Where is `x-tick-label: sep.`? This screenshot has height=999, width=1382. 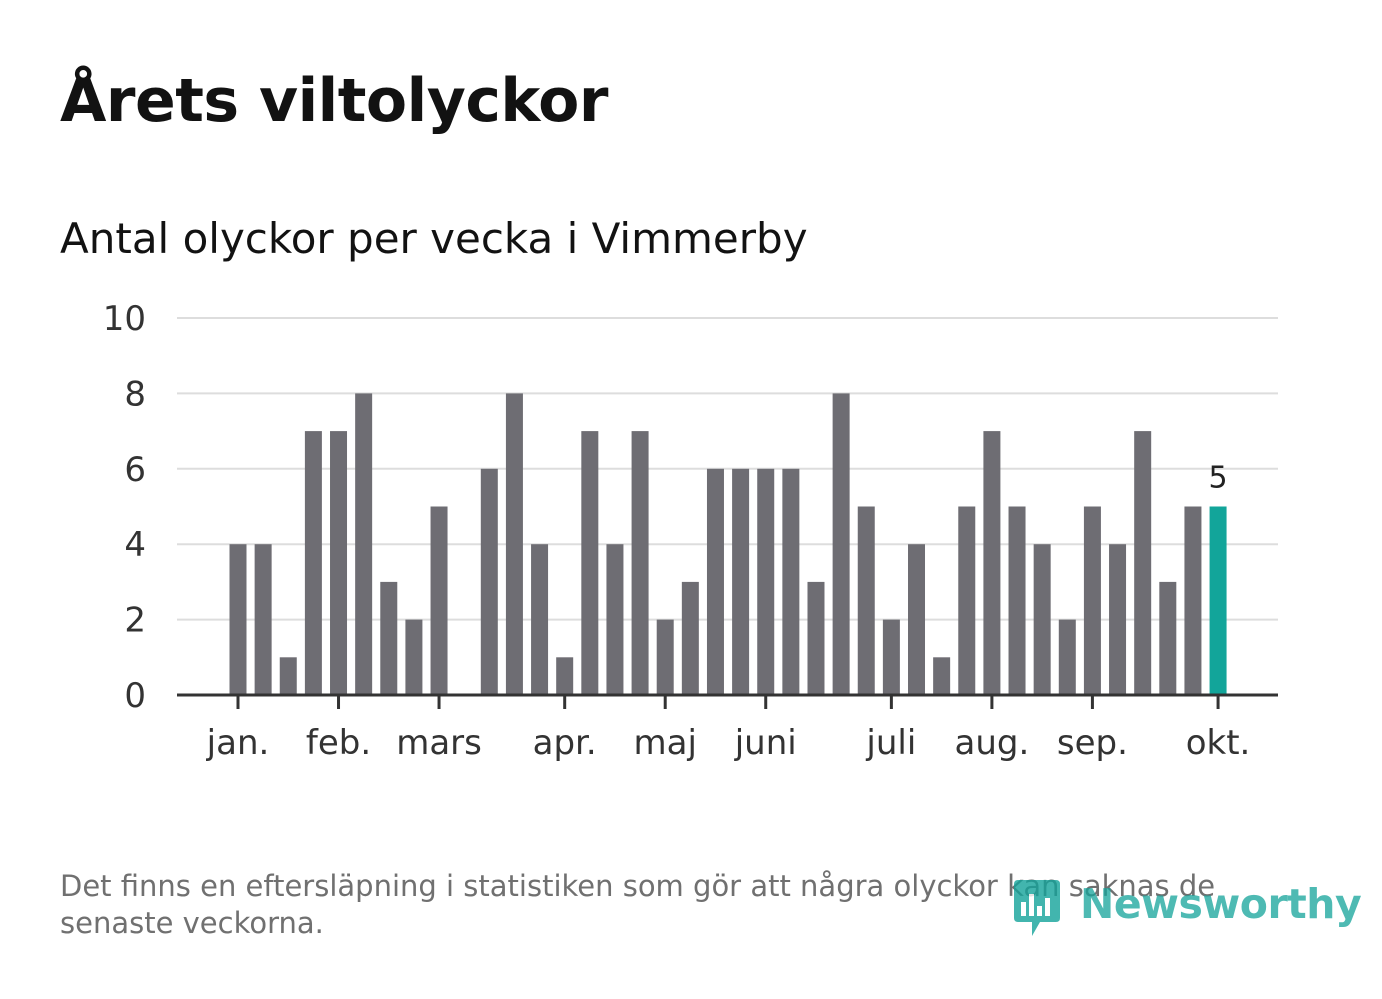
x-tick-label: sep. is located at coordinates (1092, 743).